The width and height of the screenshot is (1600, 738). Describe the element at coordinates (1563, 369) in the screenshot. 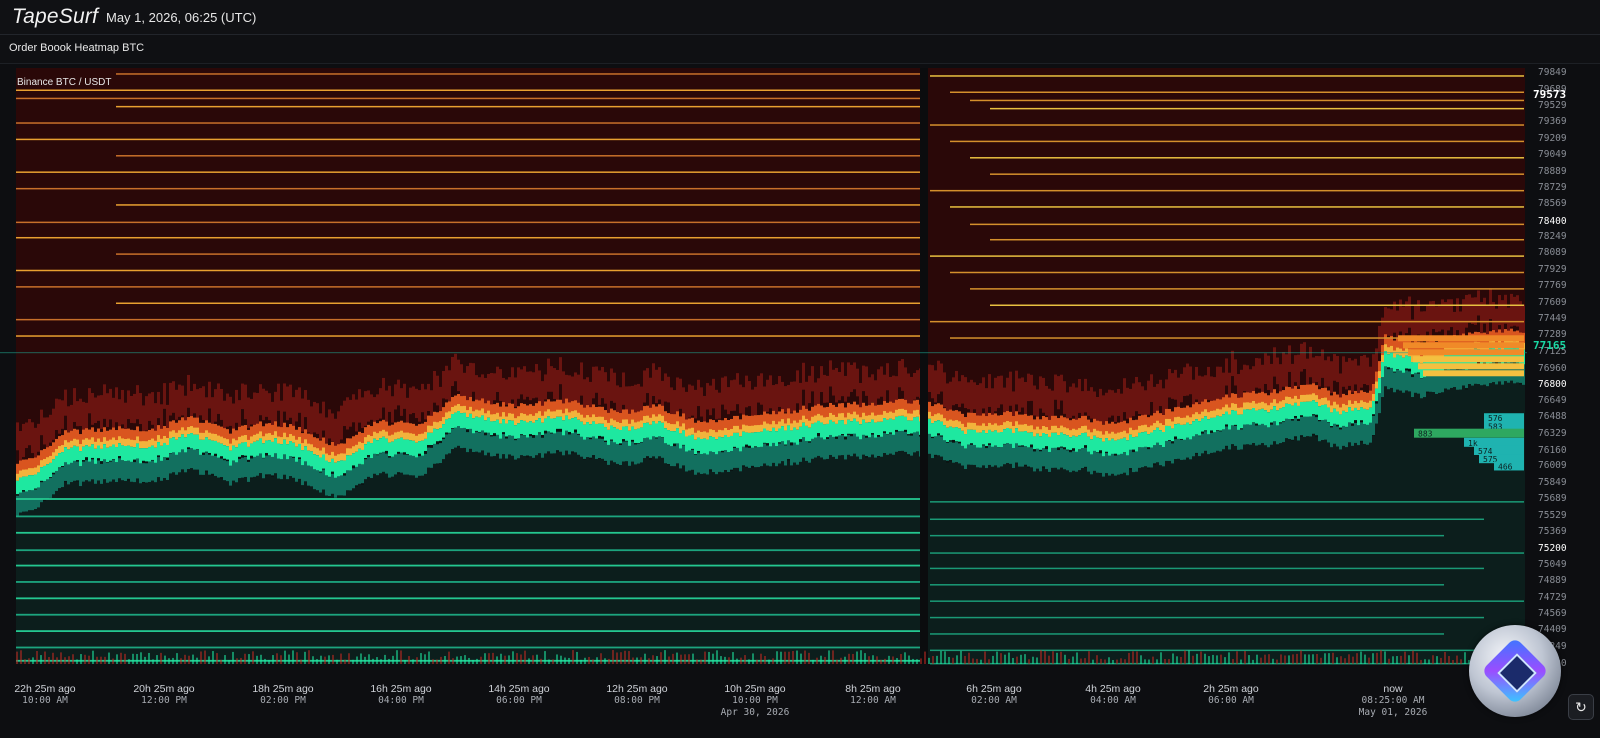

I see `price-axis` at that location.